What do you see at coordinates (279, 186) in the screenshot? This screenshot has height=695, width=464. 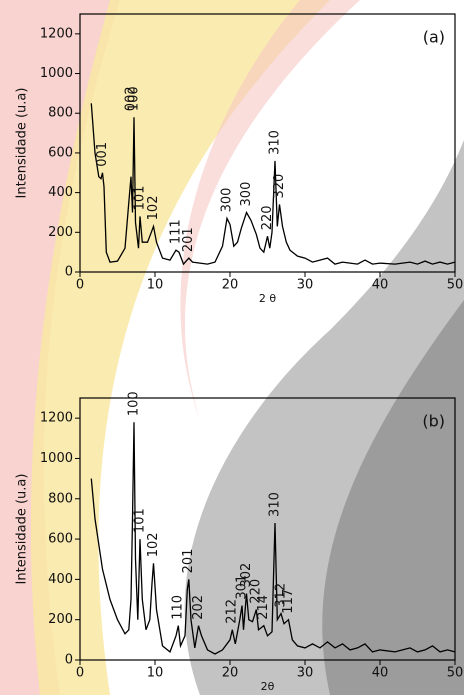 I see `peak-label: 320` at bounding box center [279, 186].